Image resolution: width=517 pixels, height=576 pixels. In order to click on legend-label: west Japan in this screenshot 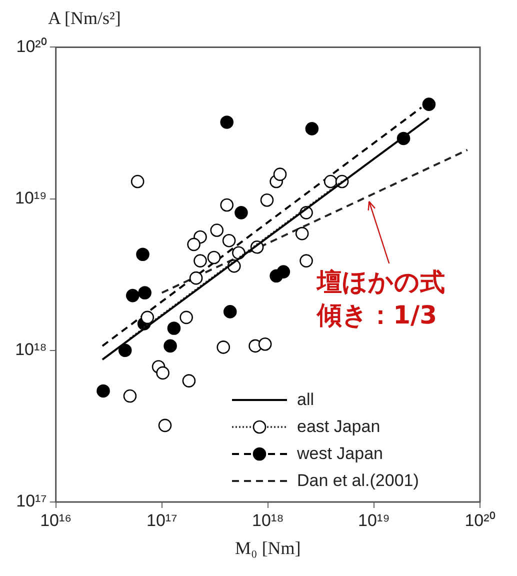, I will do `click(340, 454)`.